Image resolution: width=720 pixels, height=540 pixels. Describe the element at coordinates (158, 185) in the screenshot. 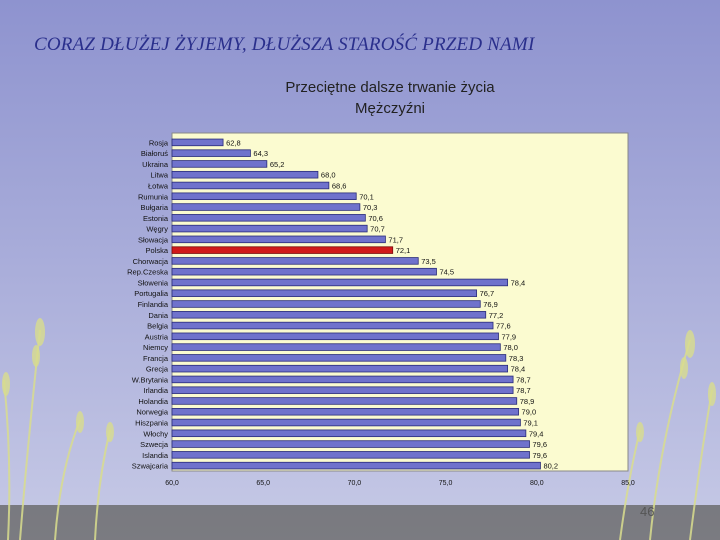

I see `category-label: Łotwa` at that location.